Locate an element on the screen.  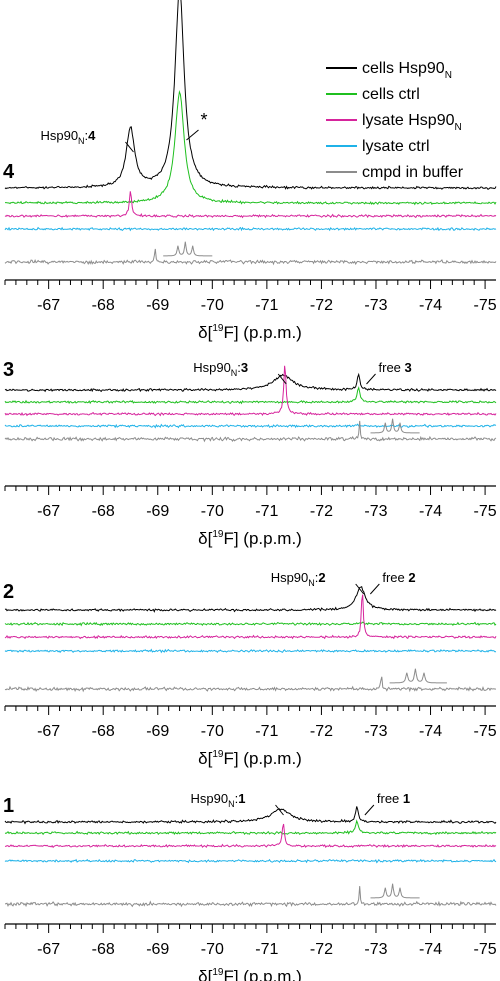
panel-label: 1 is located at coordinates (8, 806).